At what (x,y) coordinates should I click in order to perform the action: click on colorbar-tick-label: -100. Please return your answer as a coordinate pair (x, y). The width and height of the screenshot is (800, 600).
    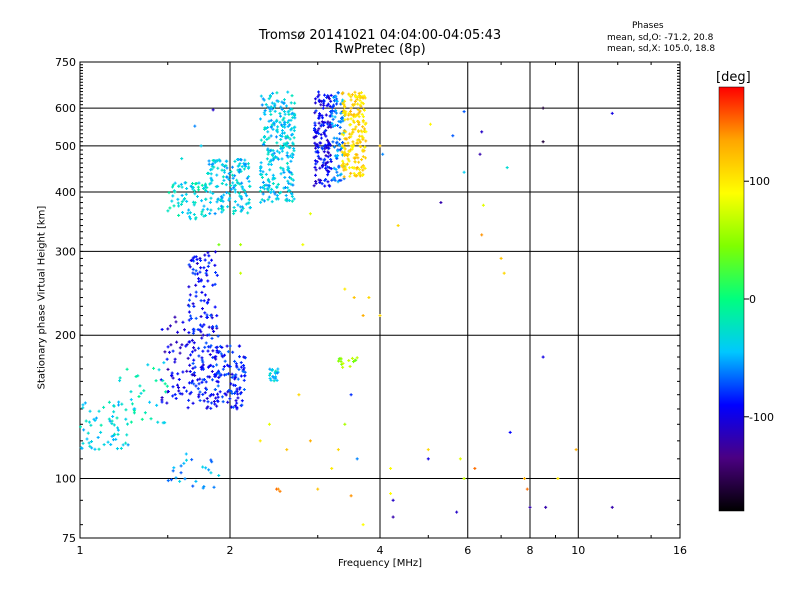
    Looking at the image, I should click on (761, 417).